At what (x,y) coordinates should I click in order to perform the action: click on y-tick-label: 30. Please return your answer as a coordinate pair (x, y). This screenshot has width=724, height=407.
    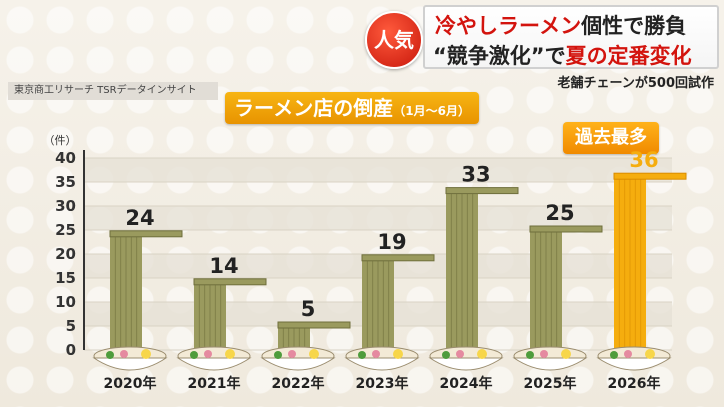
    Looking at the image, I should click on (65, 206).